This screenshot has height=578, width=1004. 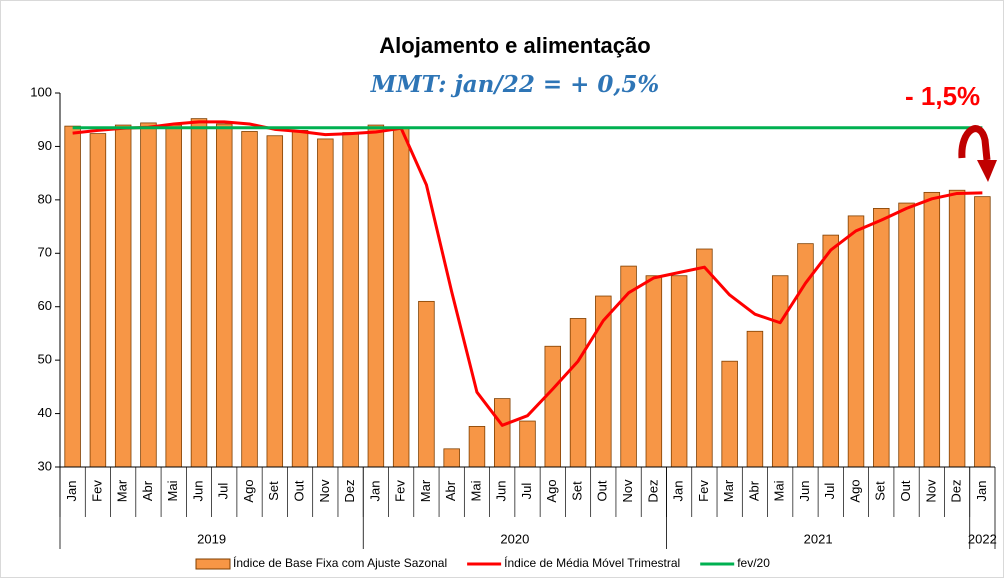 What do you see at coordinates (818, 538) in the screenshot?
I see `group-label: 2021` at bounding box center [818, 538].